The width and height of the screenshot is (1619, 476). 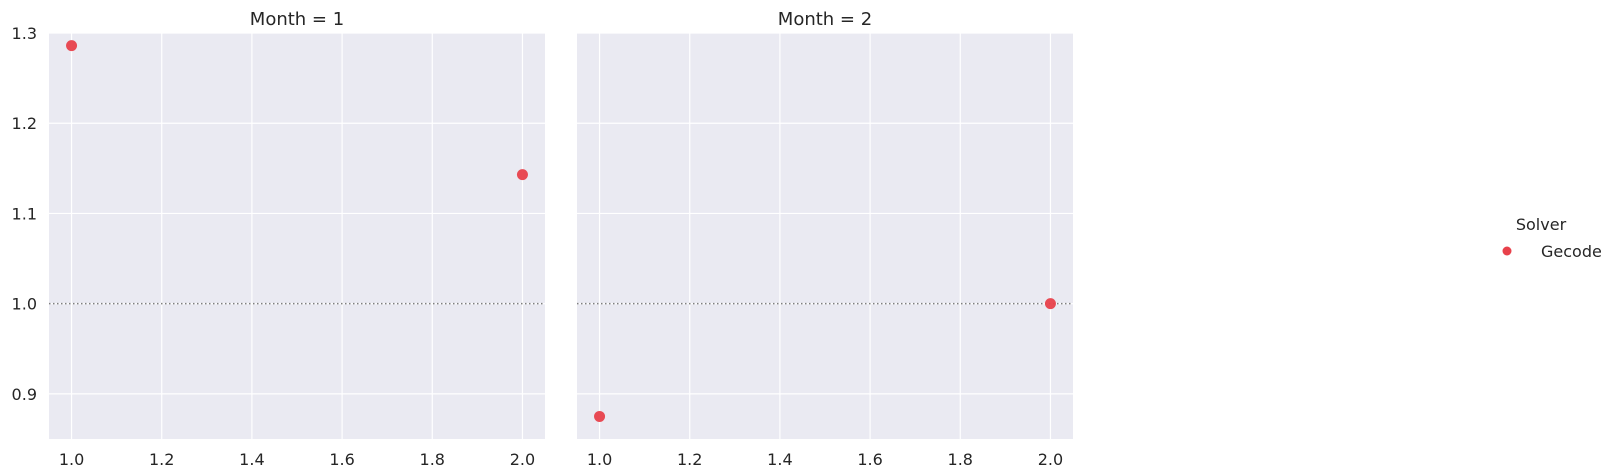 I want to click on y-tick-label: 0.9, so click(x=24, y=394).